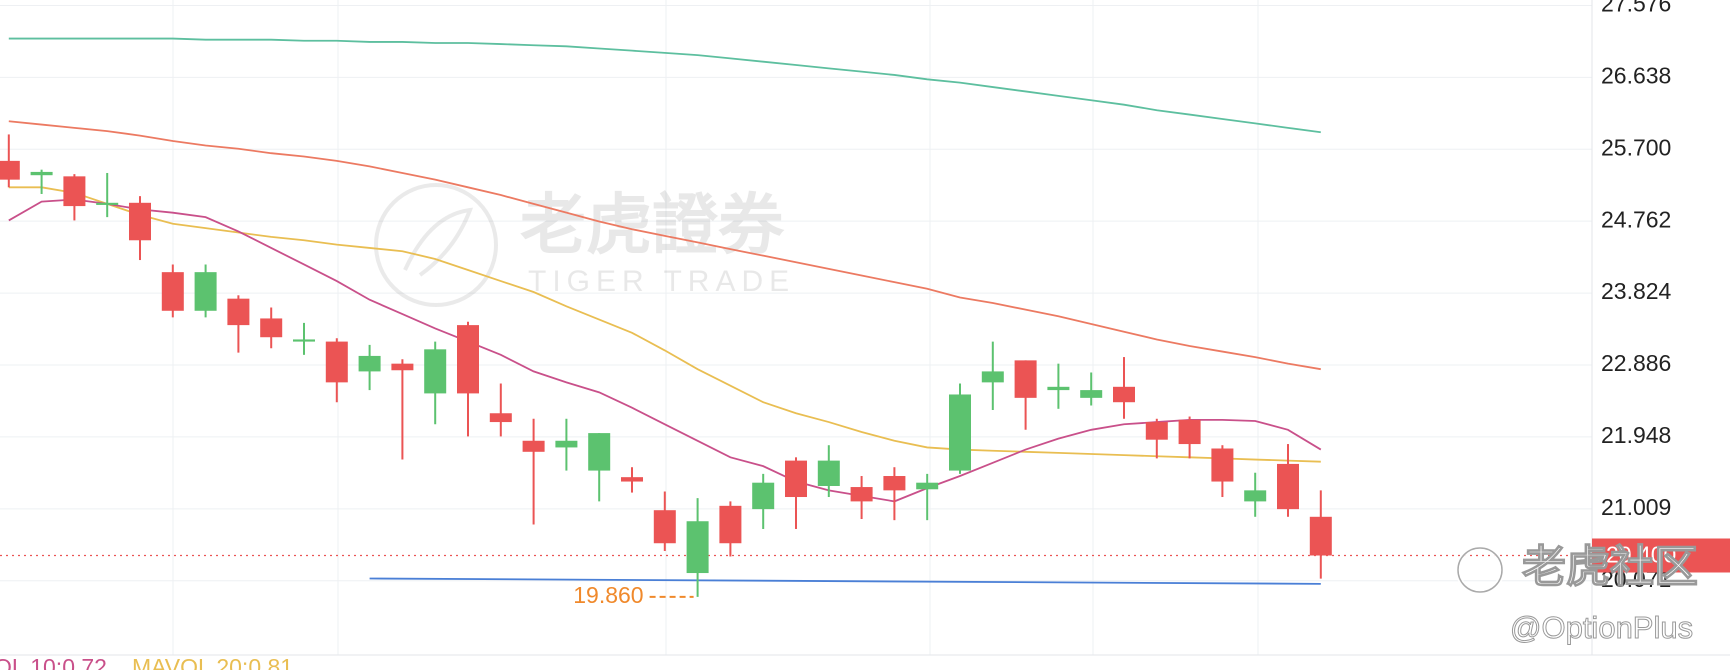  Describe the element at coordinates (212, 662) in the screenshot. I see `indicator-text: MAVOL 20:0.81` at that location.